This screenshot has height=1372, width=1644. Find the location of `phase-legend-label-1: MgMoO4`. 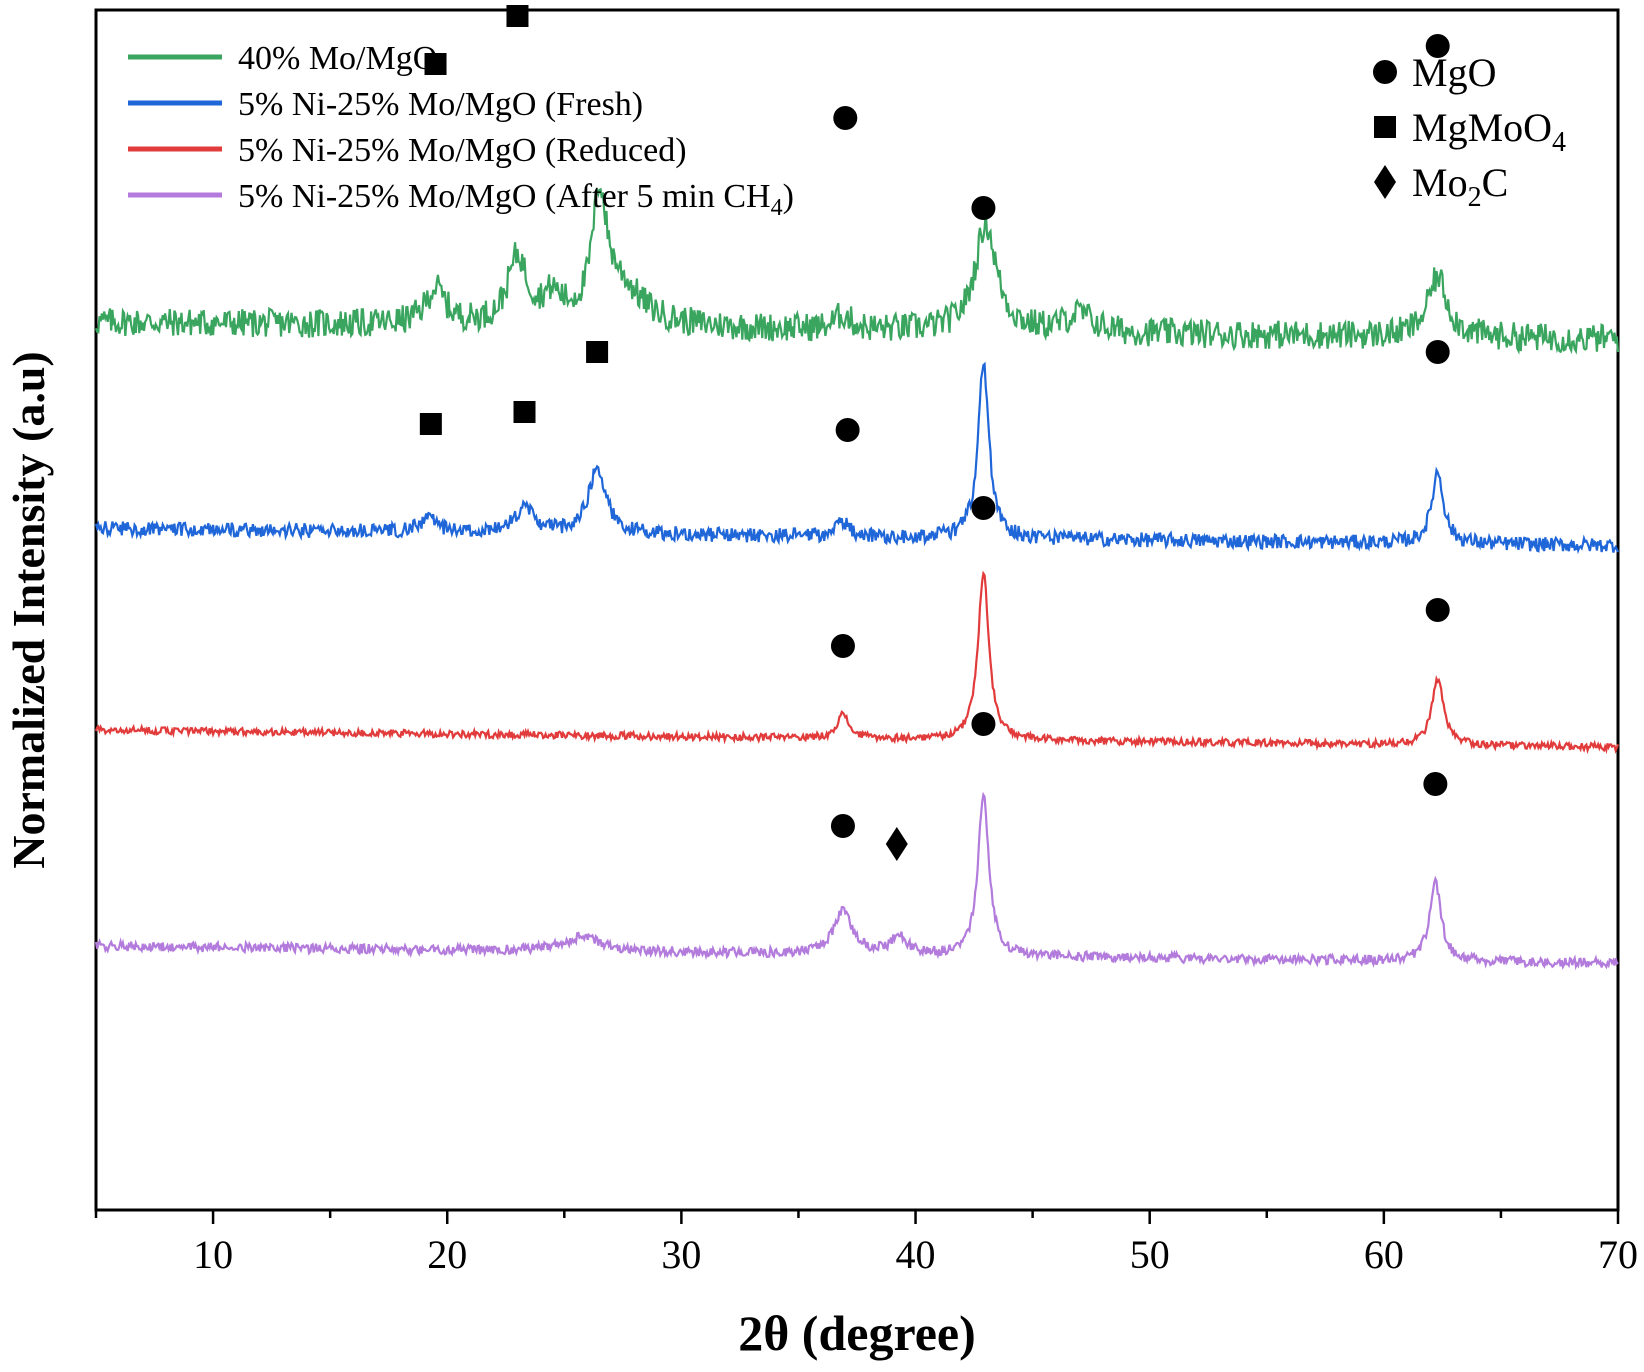

phase-legend-label-1: MgMoO4 is located at coordinates (1489, 131).